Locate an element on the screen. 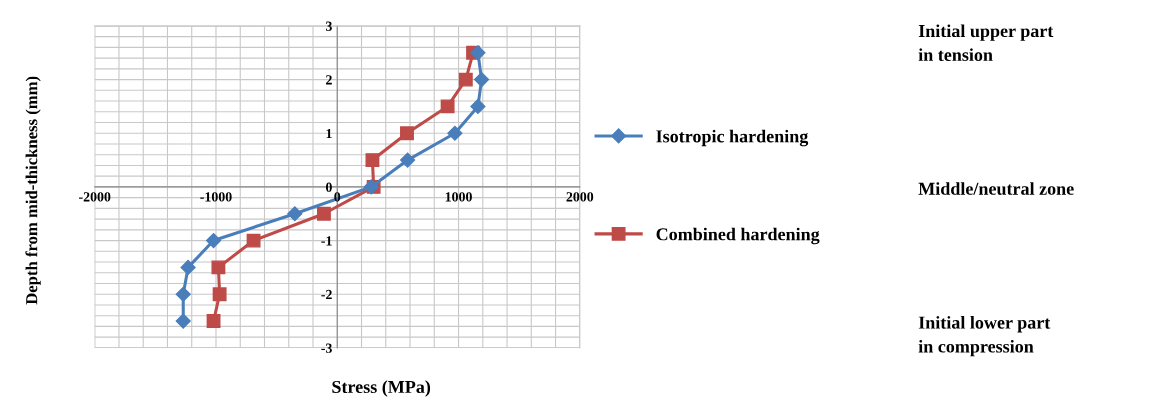 This screenshot has width=1155, height=405. y-tick-label: -2 is located at coordinates (326, 294).